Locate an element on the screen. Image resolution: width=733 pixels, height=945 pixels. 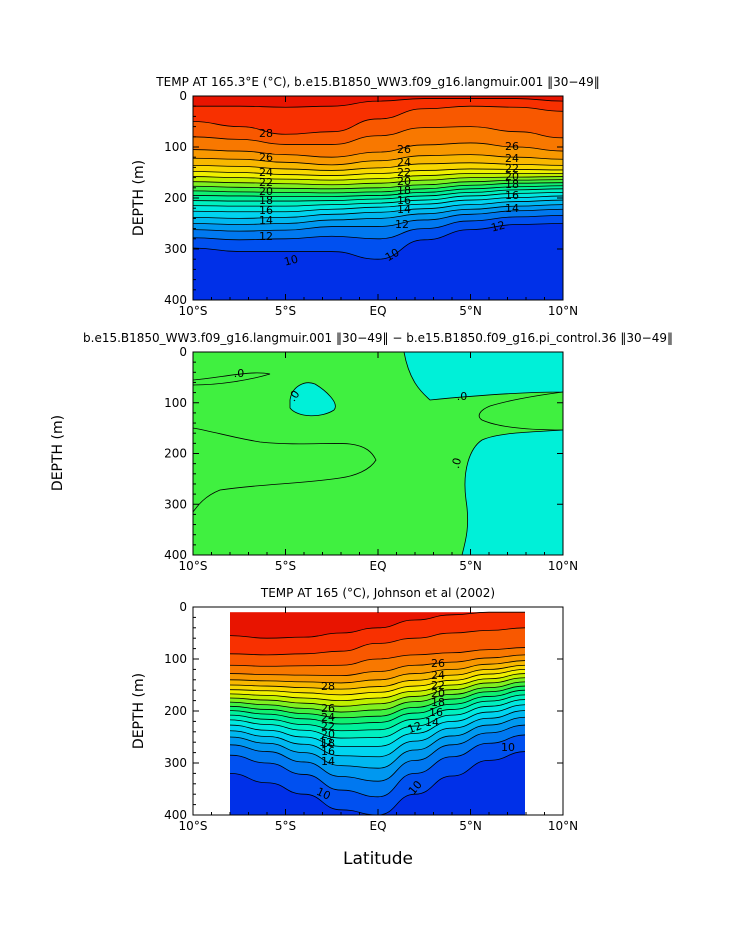
x-axis-label: Latitude is located at coordinates (378, 859).